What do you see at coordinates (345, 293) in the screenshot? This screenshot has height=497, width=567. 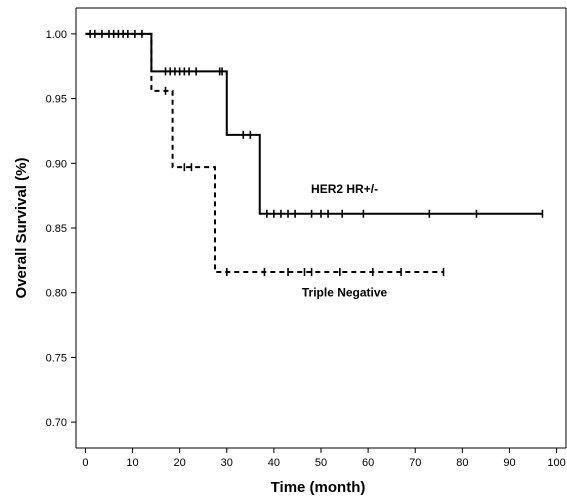 I see `series-label: Triple Negative` at bounding box center [345, 293].